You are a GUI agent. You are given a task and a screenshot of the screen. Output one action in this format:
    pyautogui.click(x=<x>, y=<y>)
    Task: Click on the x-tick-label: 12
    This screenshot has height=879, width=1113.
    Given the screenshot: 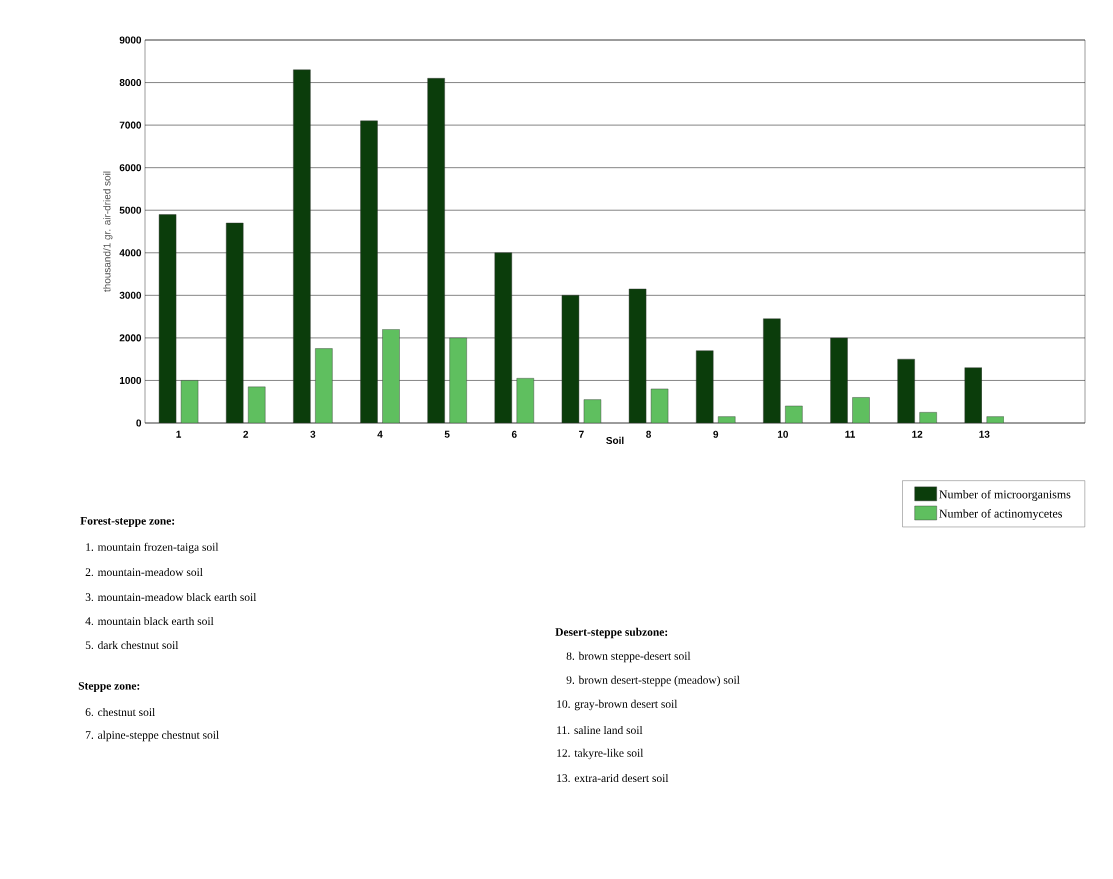 What is the action you would take?
    pyautogui.click(x=917, y=434)
    